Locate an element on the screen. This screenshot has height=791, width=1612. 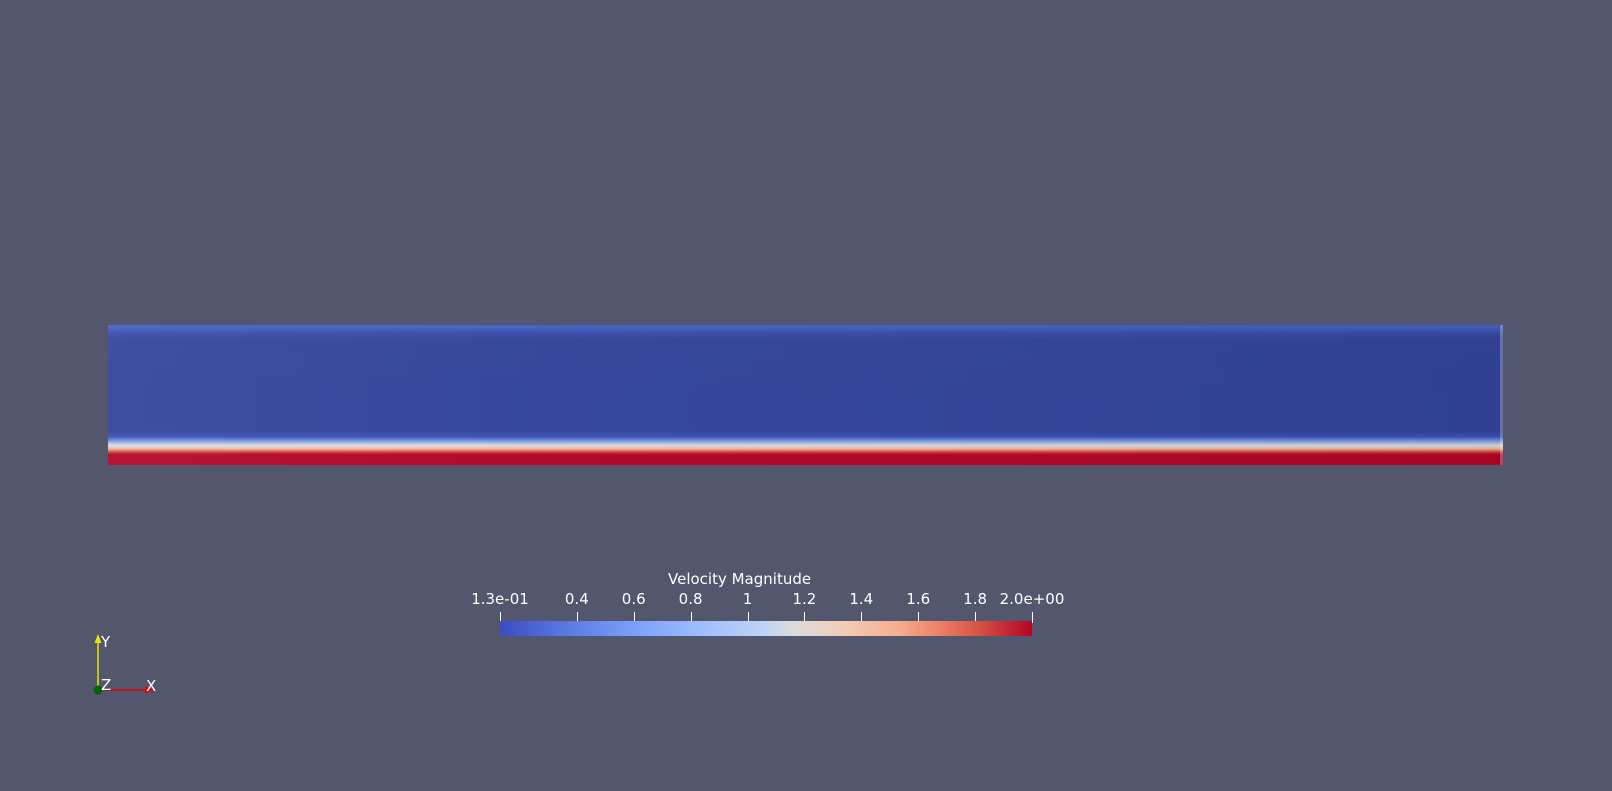
y-axis-arrow is located at coordinates (98, 638).